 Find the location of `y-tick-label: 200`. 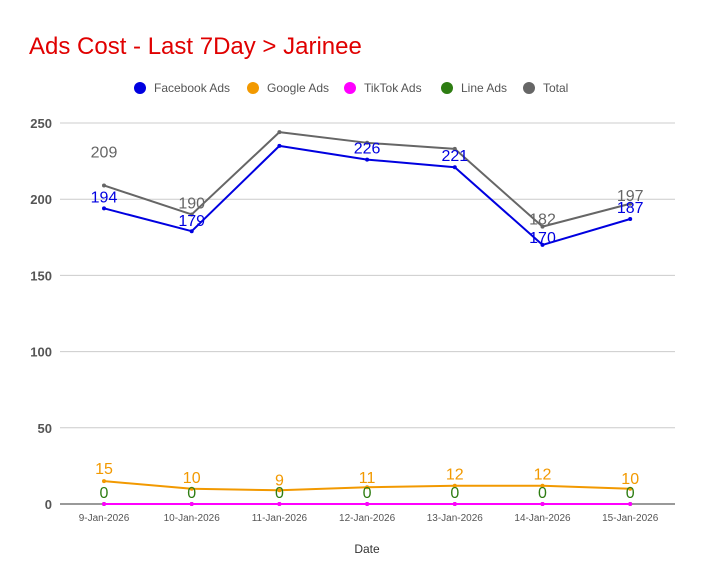

y-tick-label: 200 is located at coordinates (41, 199).